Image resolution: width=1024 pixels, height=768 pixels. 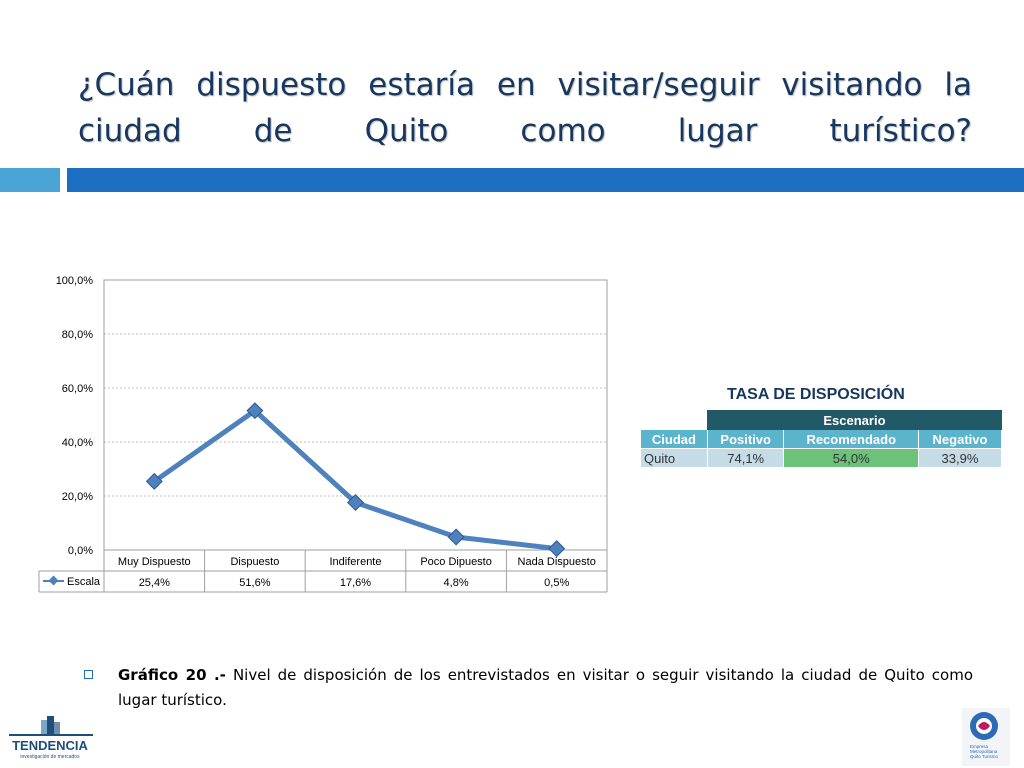 I want to click on y-tick-label: 100,0%, so click(x=75, y=281).